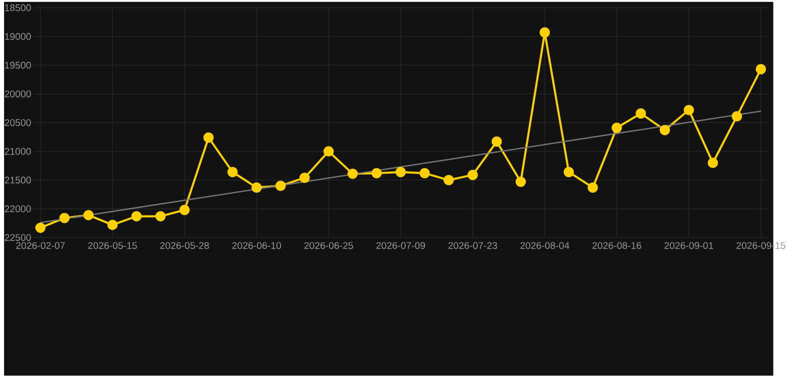 The height and width of the screenshot is (376, 790). What do you see at coordinates (689, 246) in the screenshot?
I see `x-tick-label: 2026-09-01` at bounding box center [689, 246].